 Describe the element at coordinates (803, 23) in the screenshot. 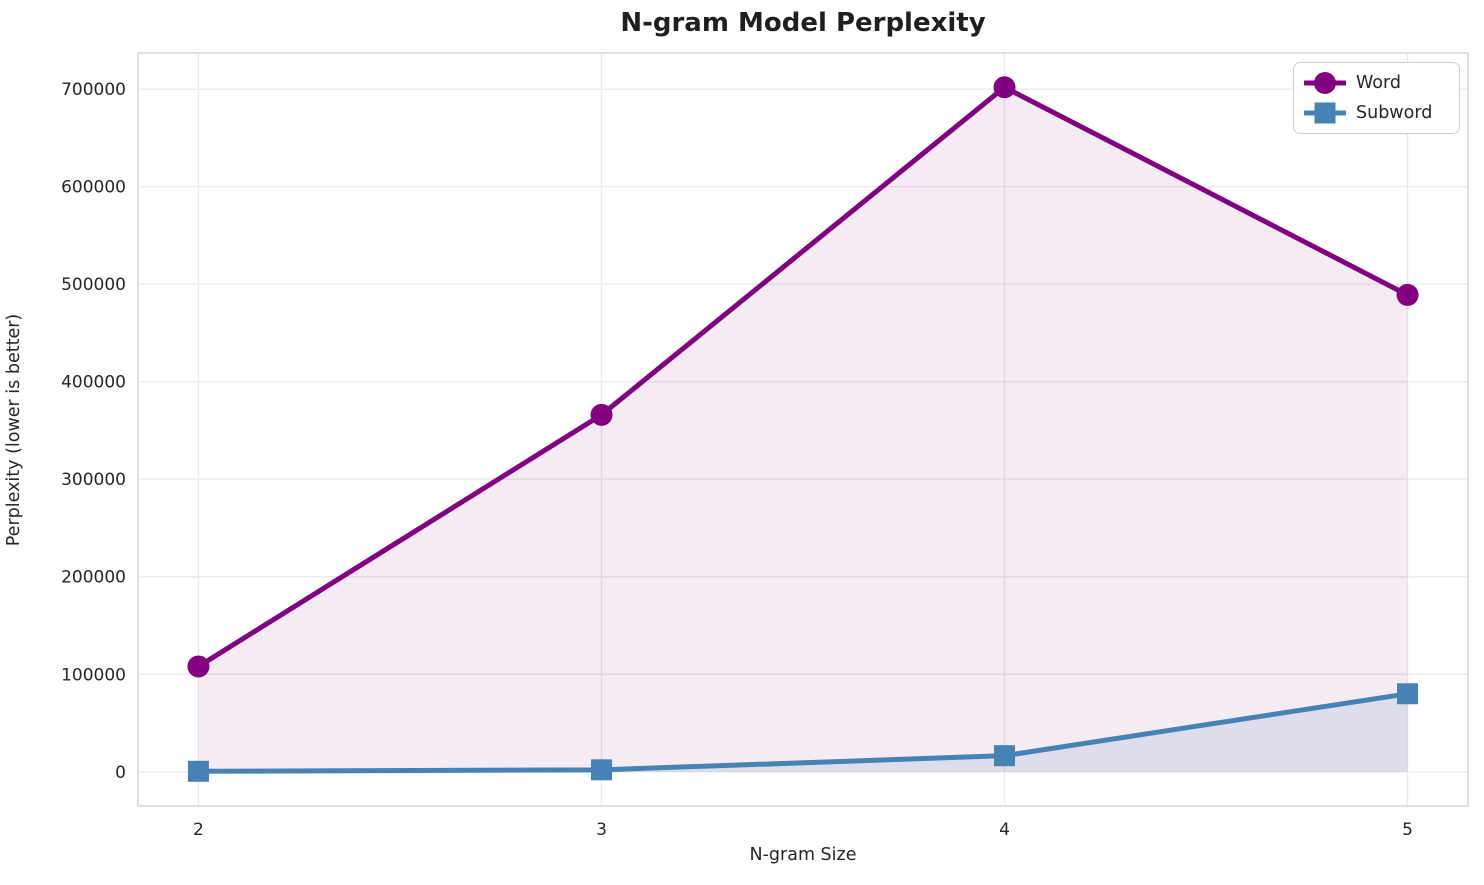

I see `chart-title: N-gram Model Perplexity` at that location.